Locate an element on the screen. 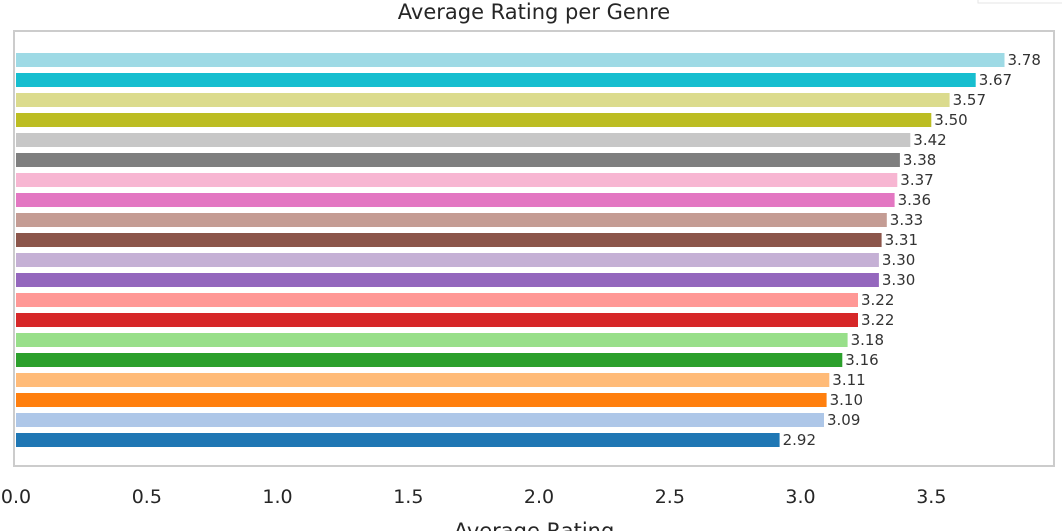 The width and height of the screenshot is (1062, 531). bar-value-label: 3.18 is located at coordinates (867, 340).